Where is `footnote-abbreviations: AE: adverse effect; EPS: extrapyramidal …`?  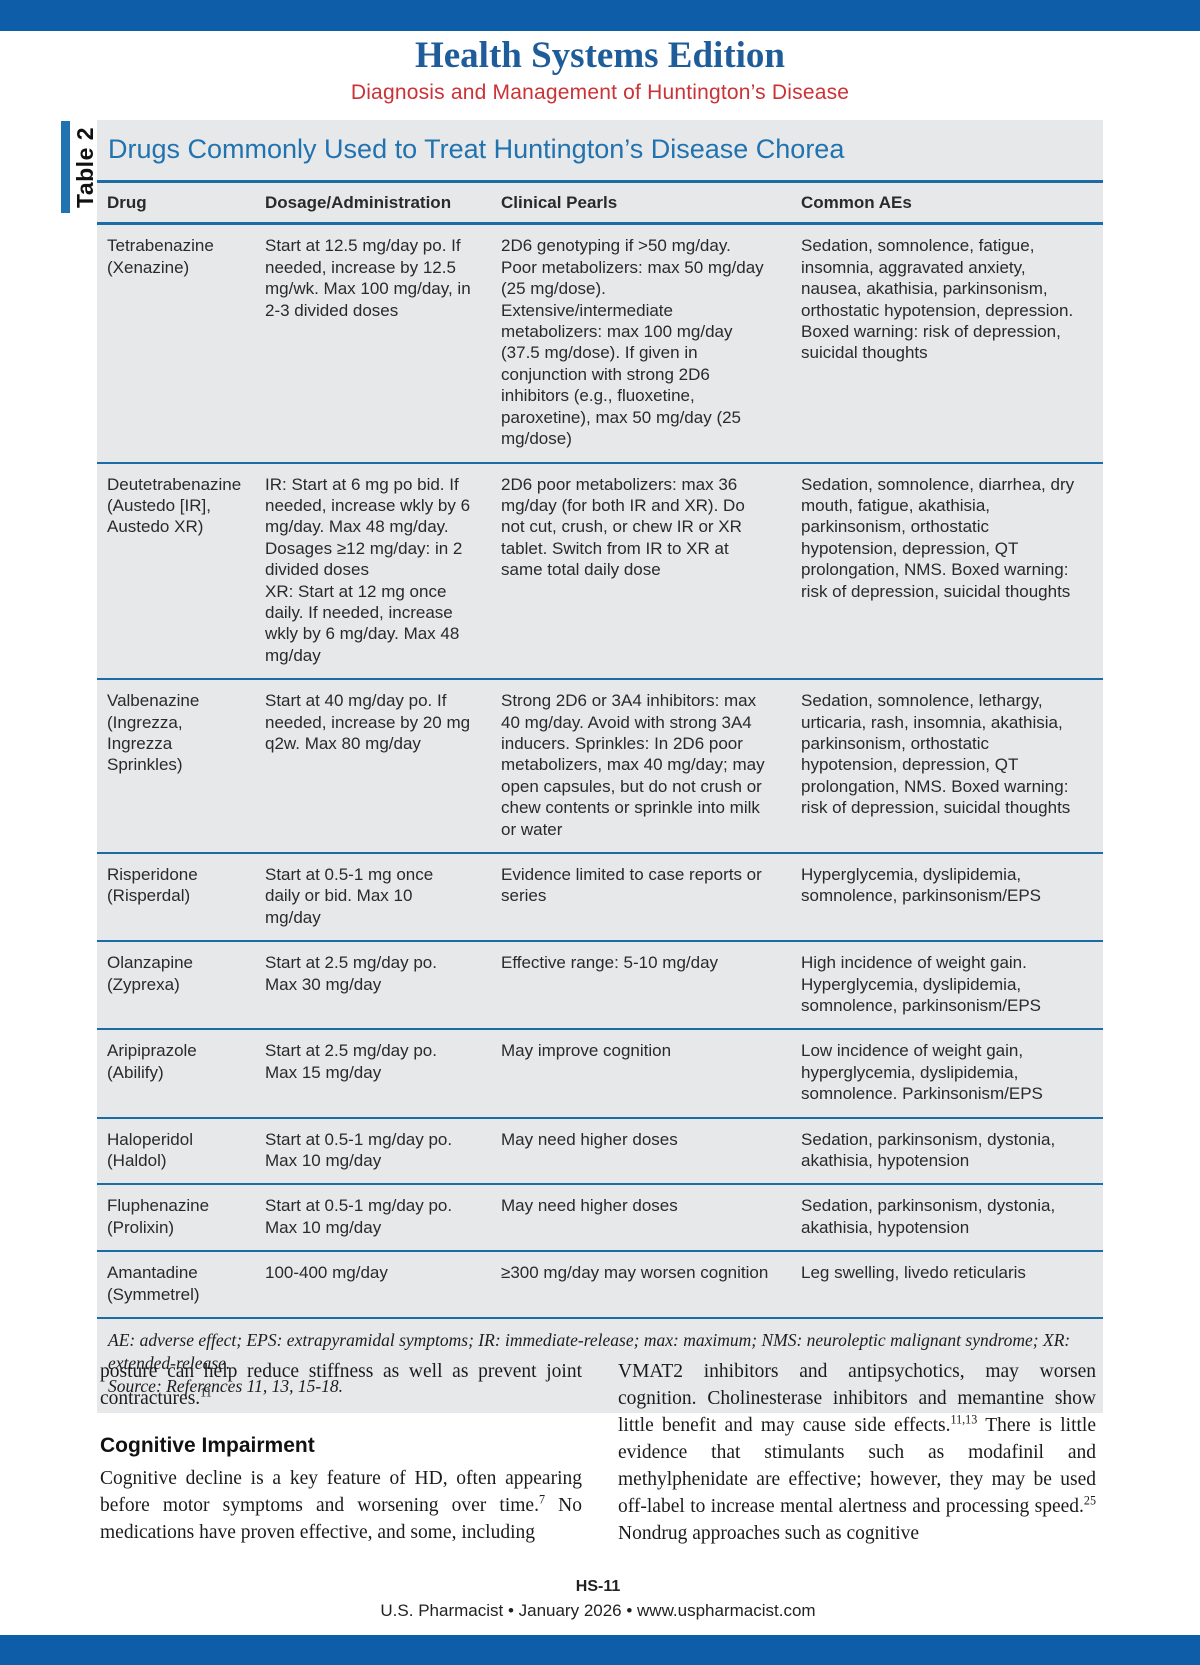
footnote-abbreviations: AE: adverse effect; EPS: extrapyramidal … is located at coordinates (589, 1351).